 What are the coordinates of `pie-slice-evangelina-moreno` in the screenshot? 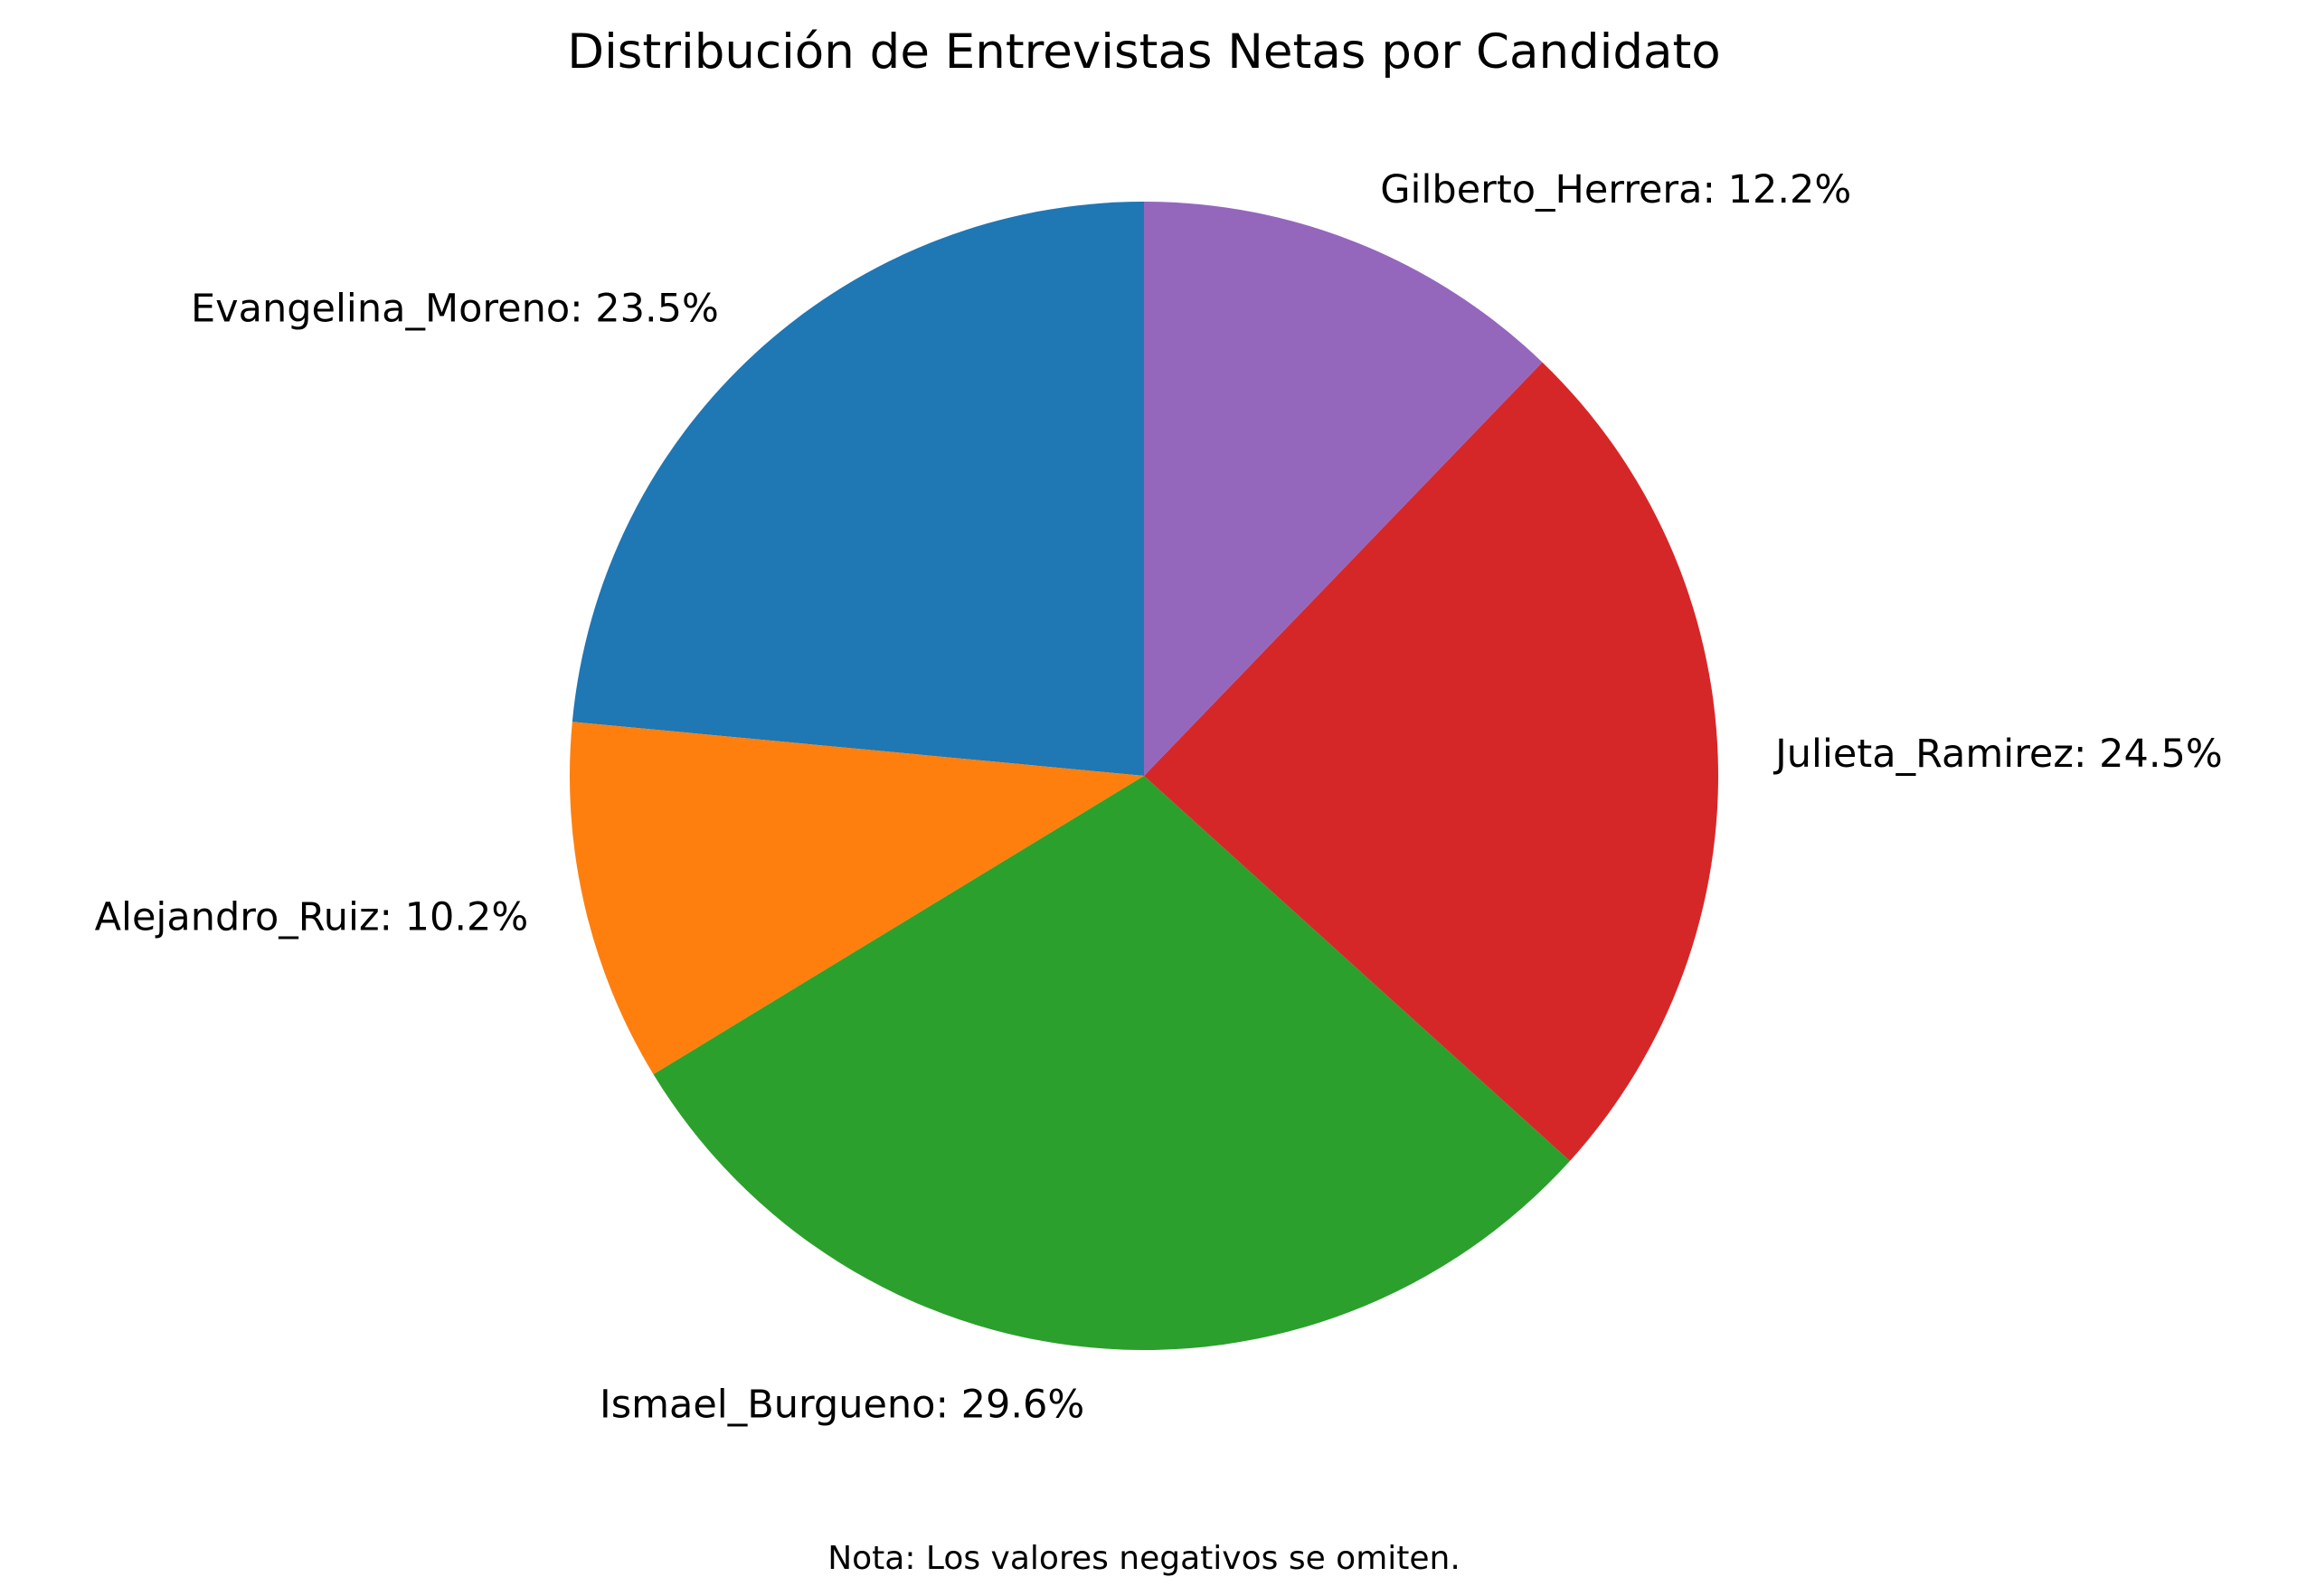 It's located at (858, 489).